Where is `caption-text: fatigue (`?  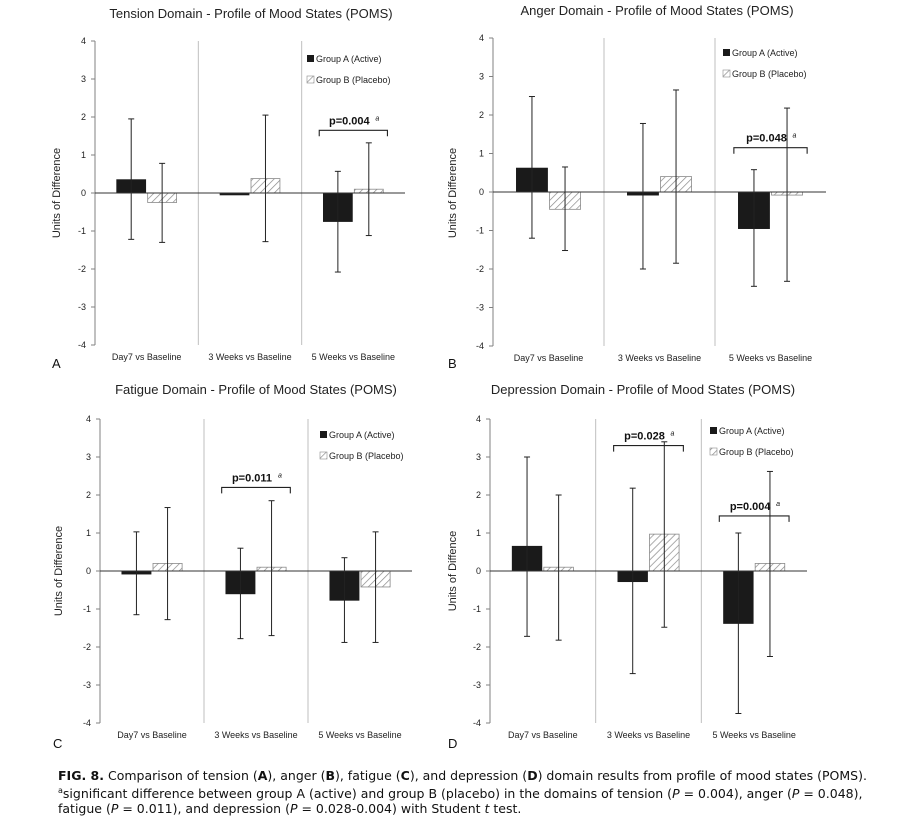 caption-text: fatigue ( is located at coordinates (84, 809).